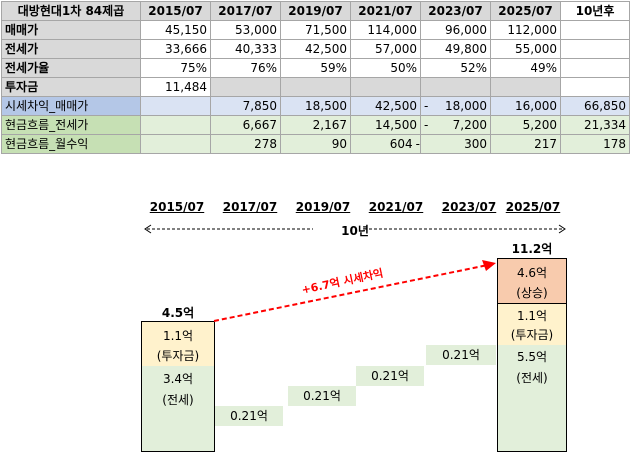 This screenshot has width=644, height=469. What do you see at coordinates (245, 11) in the screenshot?
I see `header-cell: 2017/07` at bounding box center [245, 11].